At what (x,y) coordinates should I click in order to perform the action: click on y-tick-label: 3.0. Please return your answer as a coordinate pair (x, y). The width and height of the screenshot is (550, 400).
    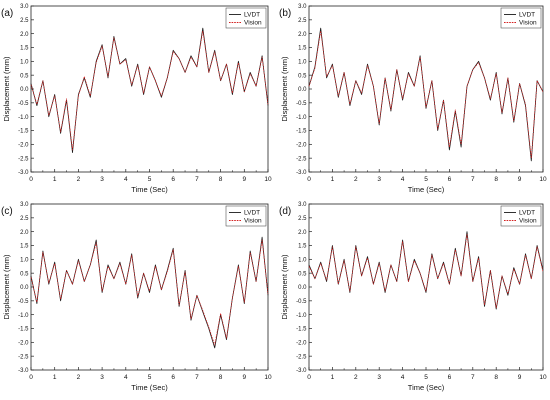
    Looking at the image, I should click on (302, 205).